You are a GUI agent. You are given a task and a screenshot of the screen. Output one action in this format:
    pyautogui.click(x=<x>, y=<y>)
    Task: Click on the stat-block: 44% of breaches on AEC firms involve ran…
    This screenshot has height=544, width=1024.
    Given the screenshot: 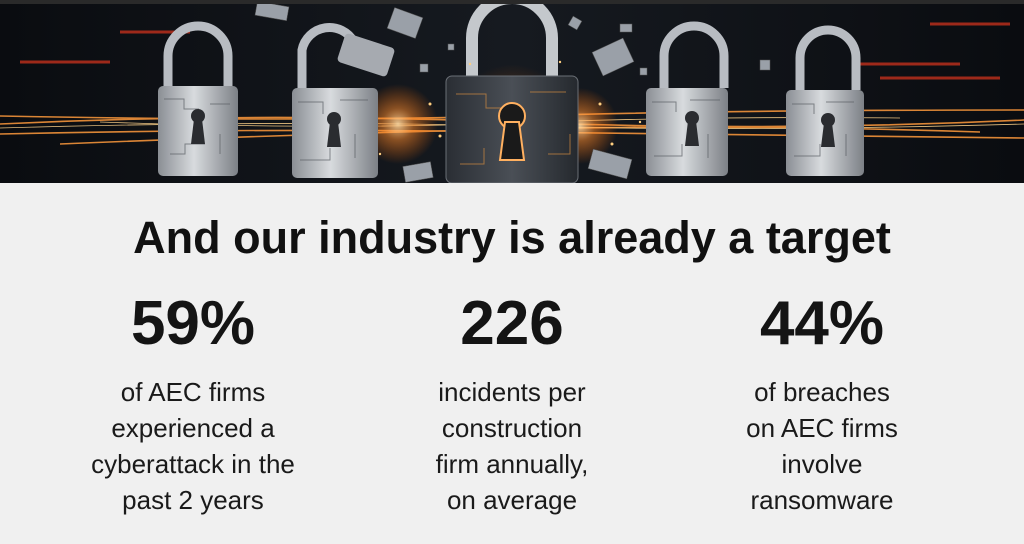 What is the action you would take?
    pyautogui.click(x=822, y=403)
    